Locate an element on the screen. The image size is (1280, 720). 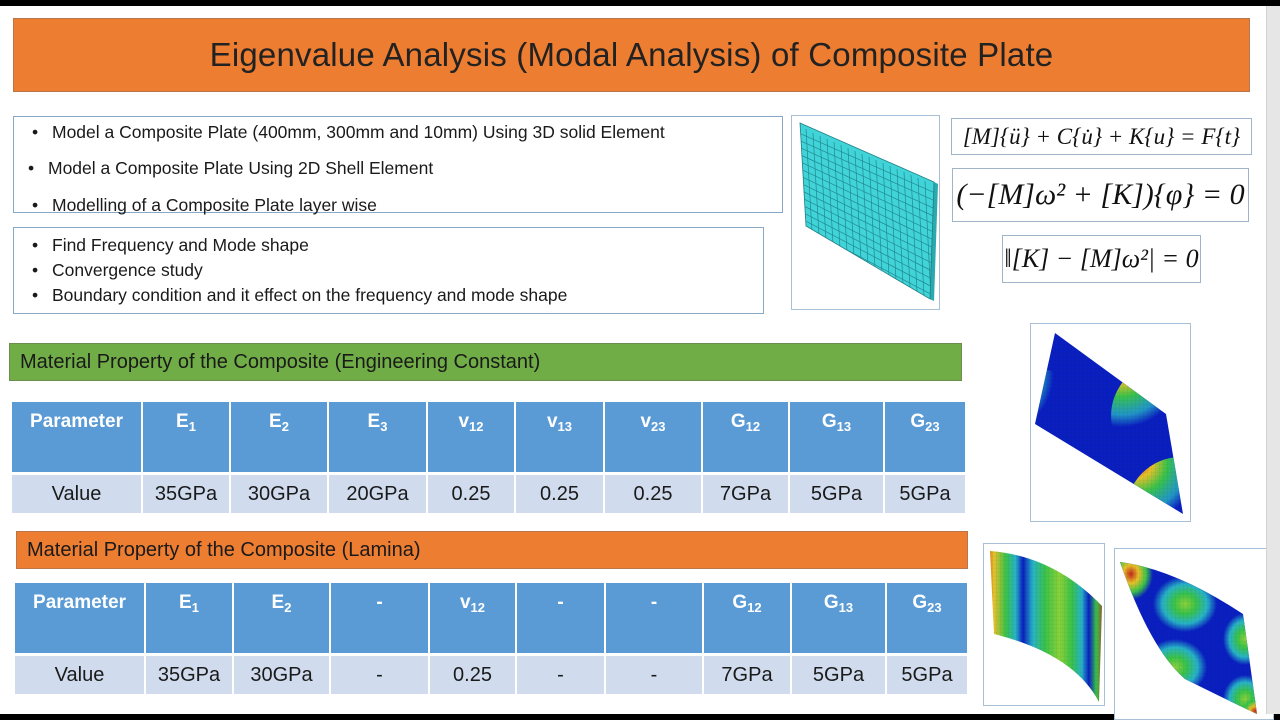
list-item: • Find Frequency and Mode shape is located at coordinates (166, 245).